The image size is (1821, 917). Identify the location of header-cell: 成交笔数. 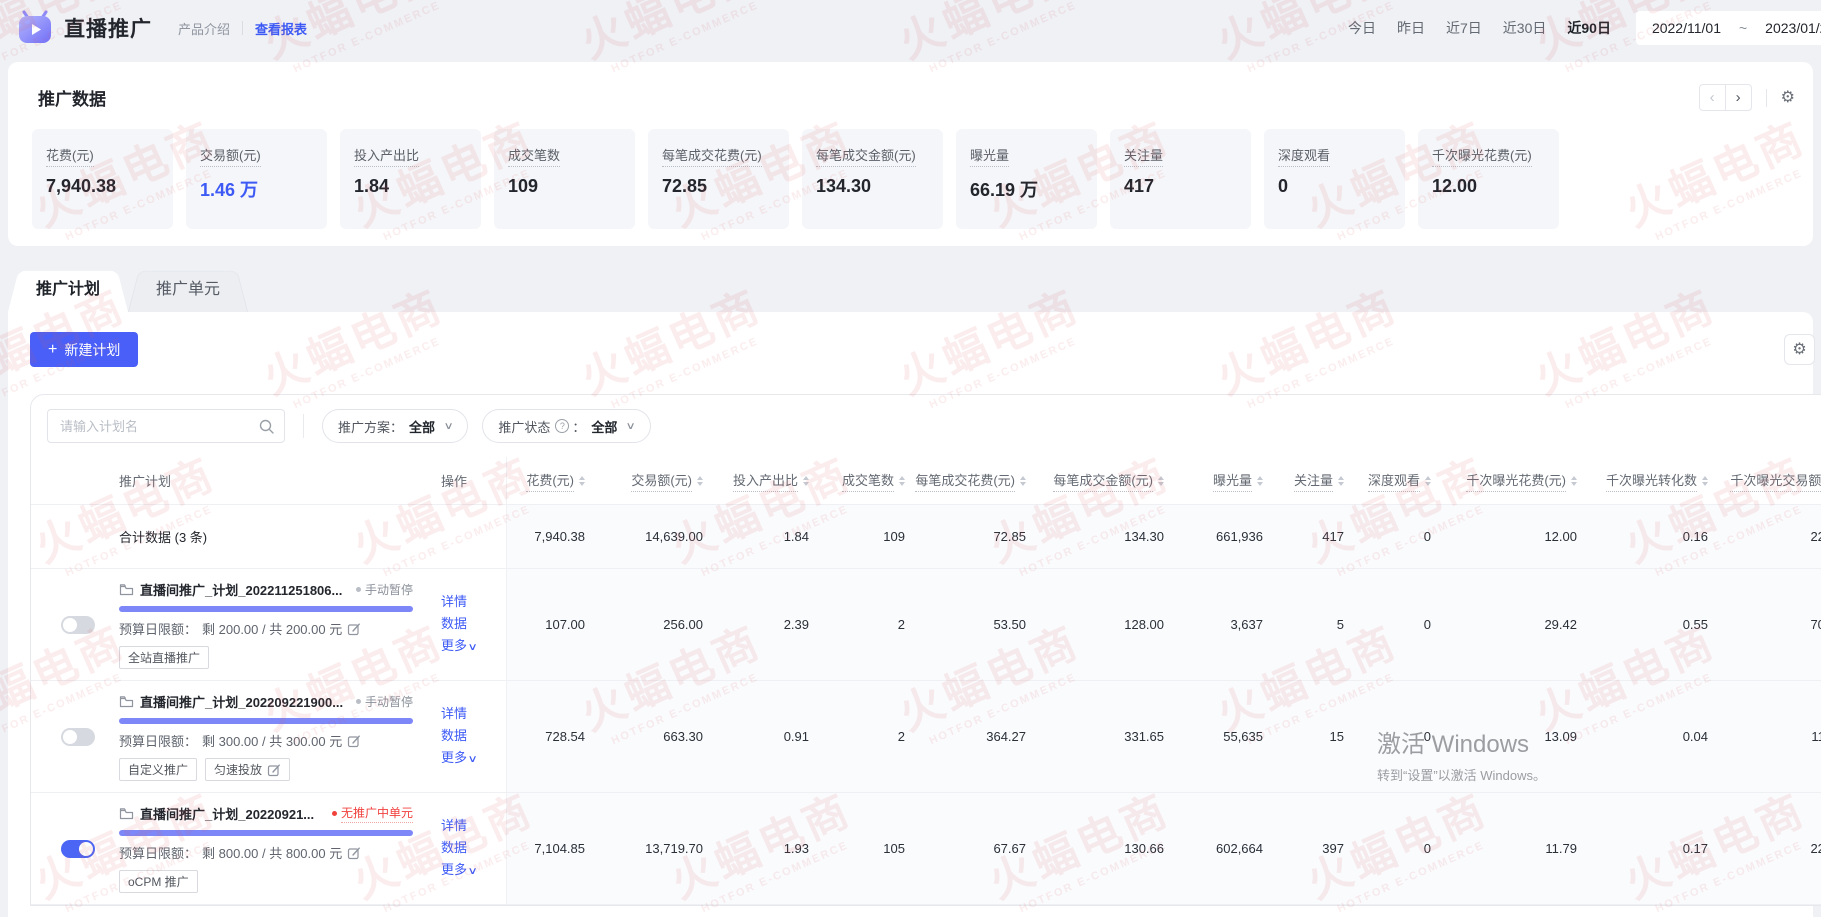
(867, 480).